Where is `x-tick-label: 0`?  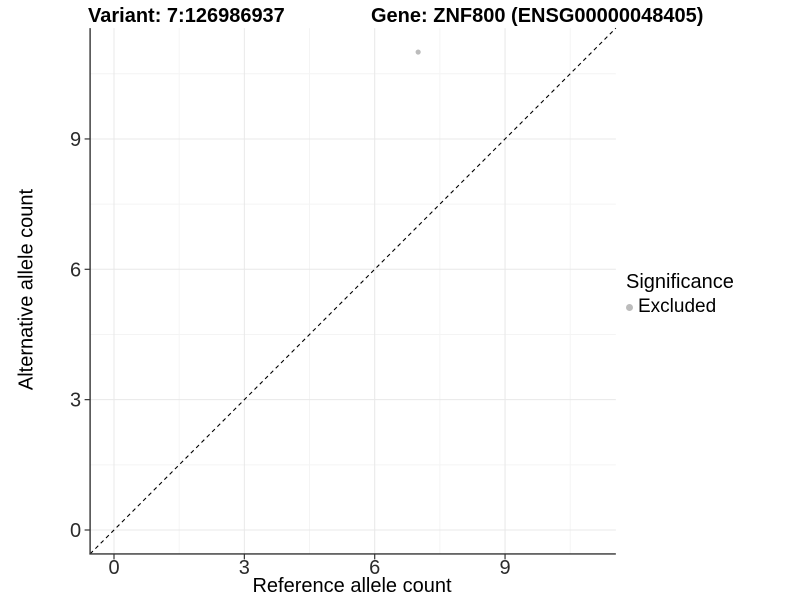
x-tick-label: 0 is located at coordinates (113, 568).